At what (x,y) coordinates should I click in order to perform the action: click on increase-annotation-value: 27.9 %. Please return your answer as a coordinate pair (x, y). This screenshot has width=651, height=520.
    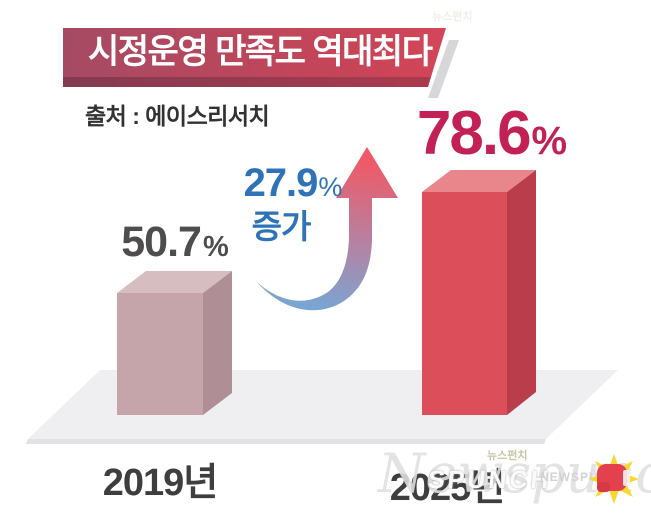
    Looking at the image, I should click on (293, 183).